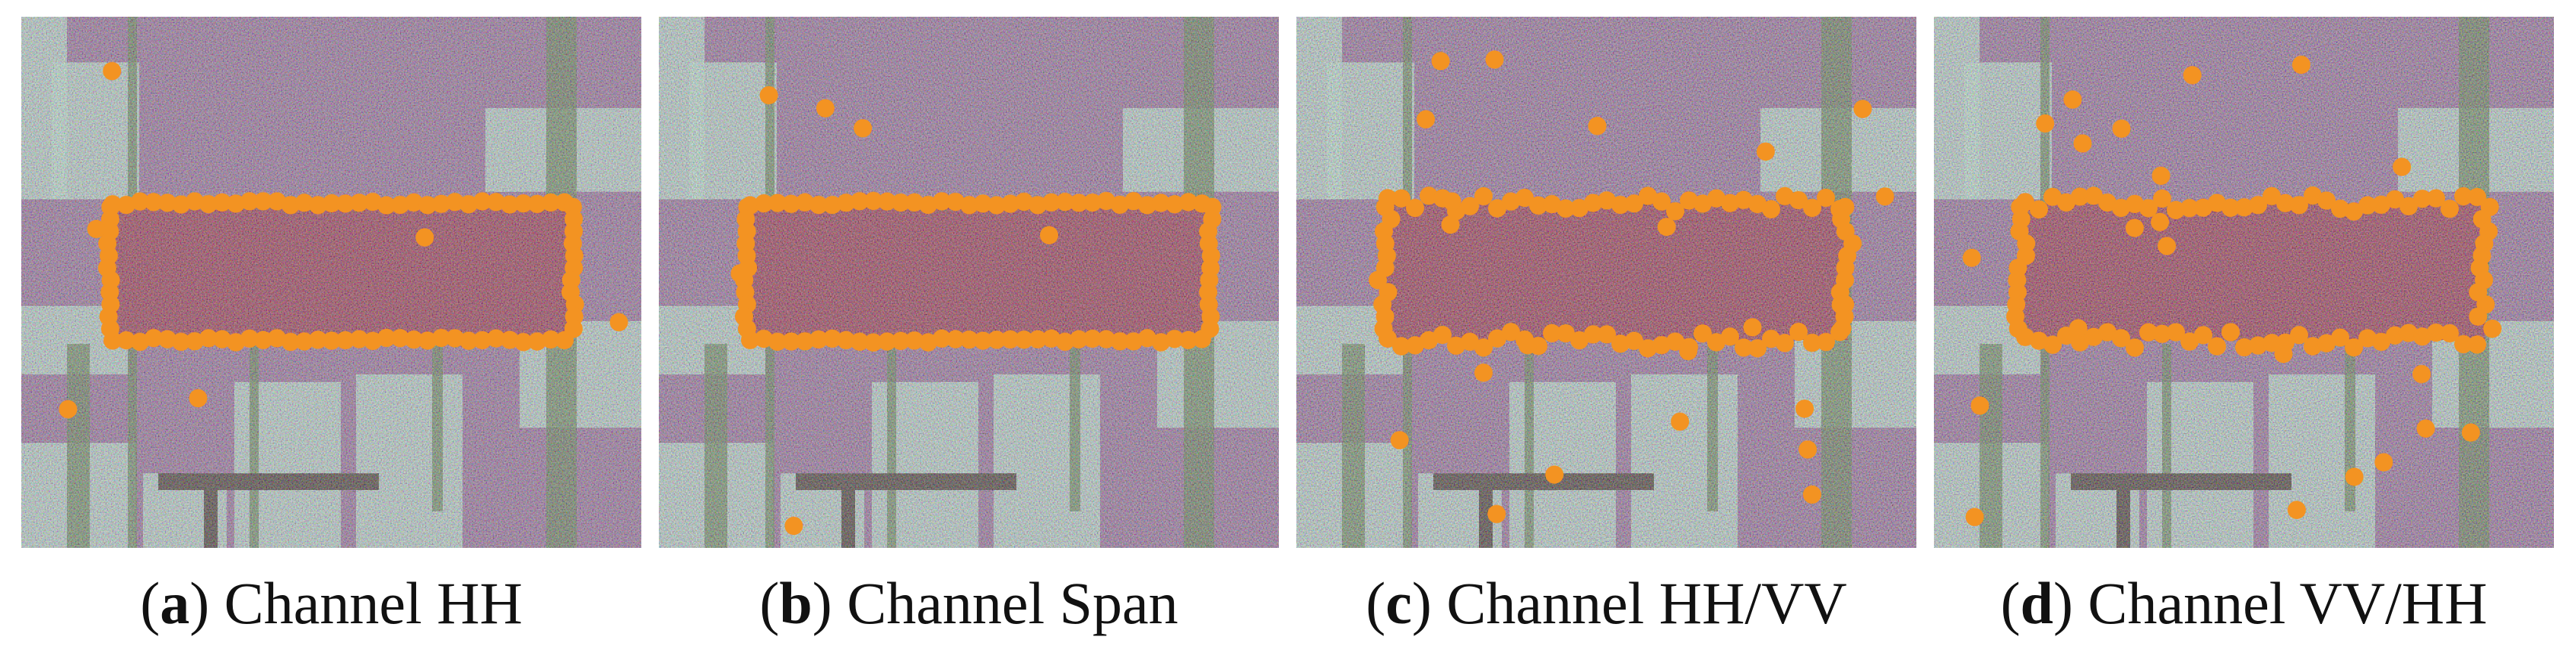  I want to click on boundary-markers, so click(976, 310).